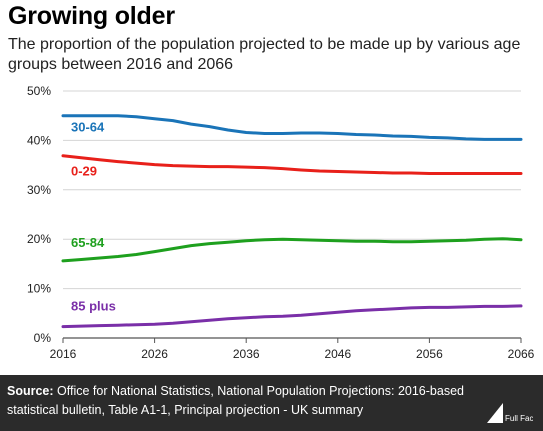 This screenshot has width=543, height=431. Describe the element at coordinates (154, 354) in the screenshot. I see `x-tick-label: 2026` at that location.